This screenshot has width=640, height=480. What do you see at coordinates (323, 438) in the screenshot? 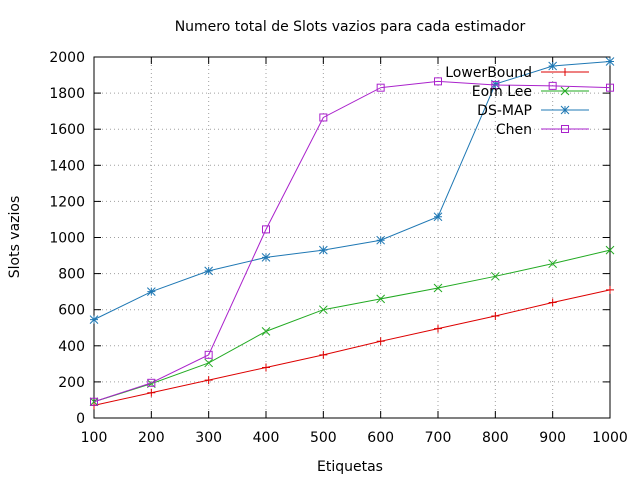
I see `x-tick-label: 500` at bounding box center [323, 438].